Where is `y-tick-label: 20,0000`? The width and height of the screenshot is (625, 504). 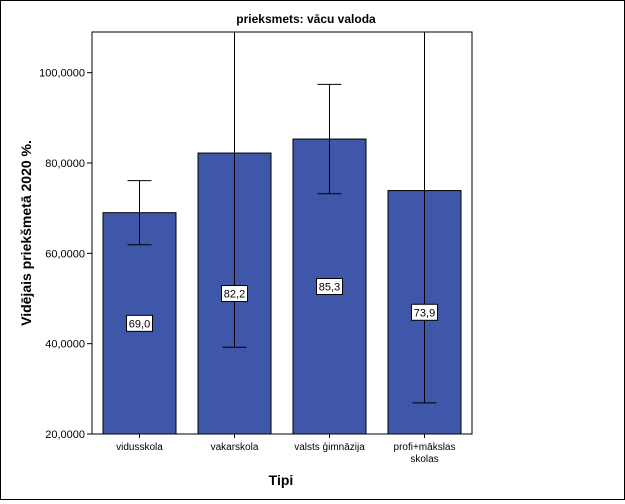
y-tick-label: 20,0000 is located at coordinates (65, 435).